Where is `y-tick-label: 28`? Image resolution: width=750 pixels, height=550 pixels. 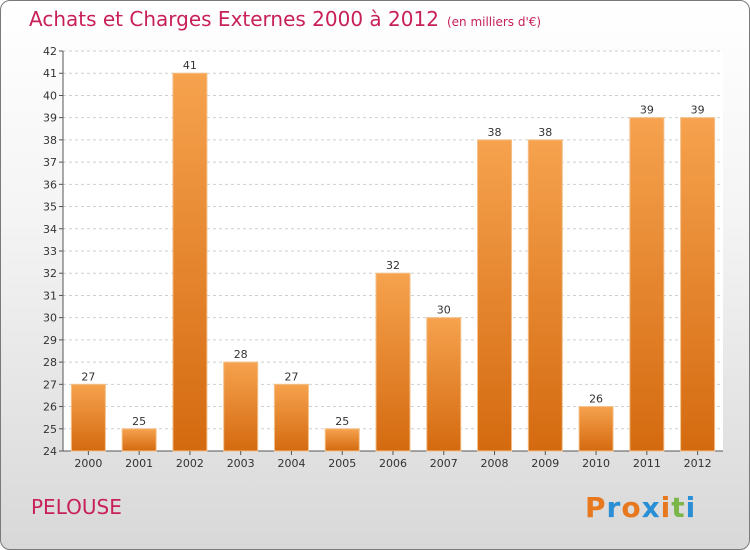
y-tick-label: 28 is located at coordinates (50, 362).